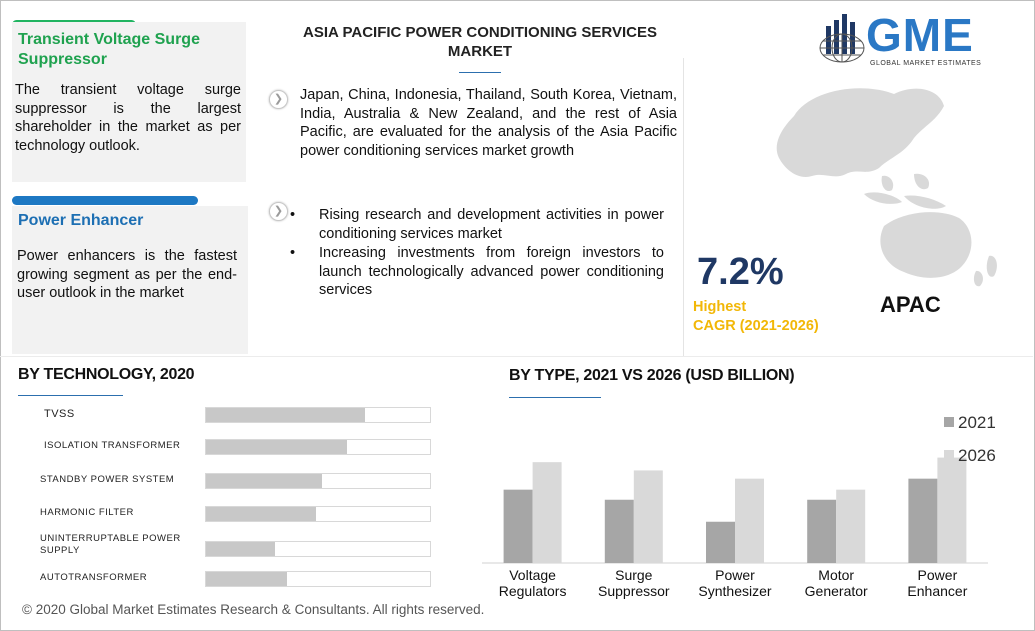  What do you see at coordinates (836, 591) in the screenshot?
I see `category-label: Generator` at bounding box center [836, 591].